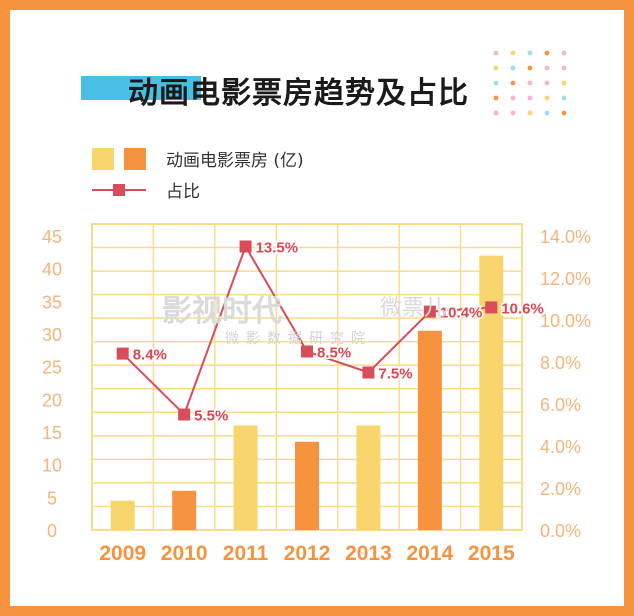  Describe the element at coordinates (522, 308) in the screenshot. I see `share-data-label: 10.6%` at that location.